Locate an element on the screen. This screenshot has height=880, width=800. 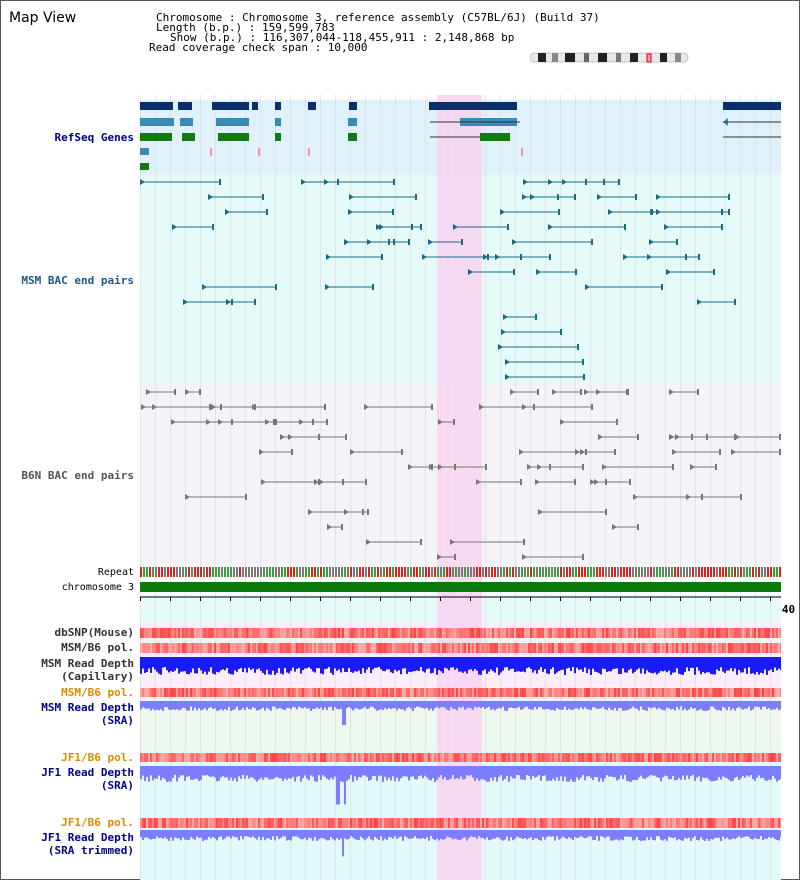
label-line: MSM Read Depth is located at coordinates (87, 663).